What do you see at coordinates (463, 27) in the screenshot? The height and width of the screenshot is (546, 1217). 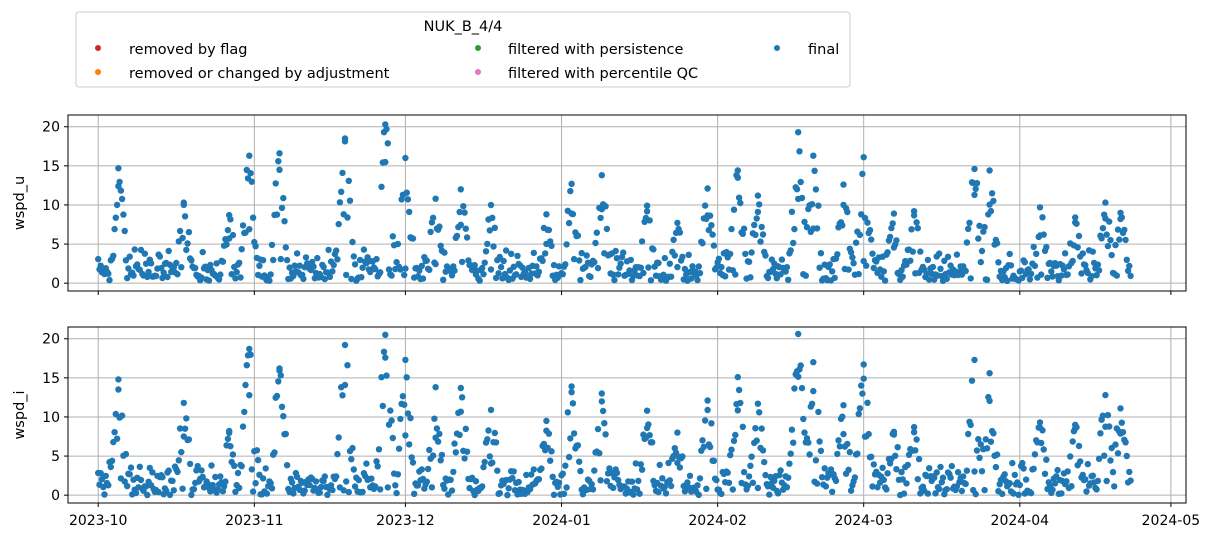 I see `legend-title: NUK_B_4/4` at bounding box center [463, 27].